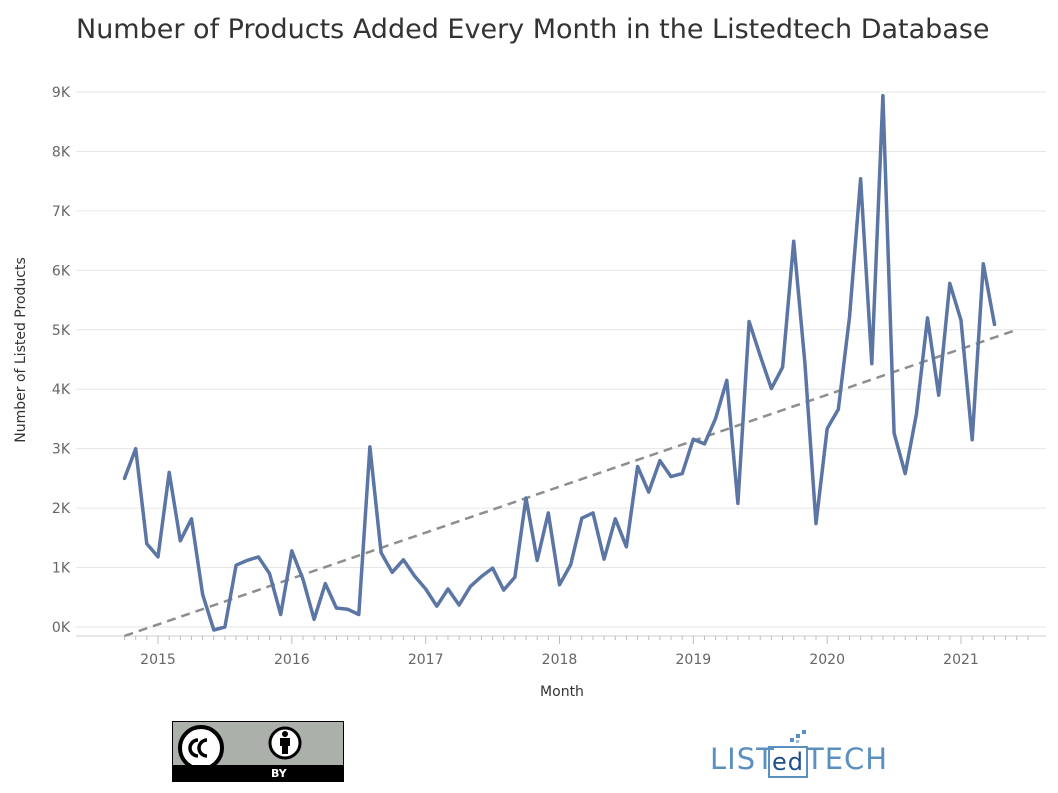  I want to click on y-tick-label: 1K, so click(61, 569).